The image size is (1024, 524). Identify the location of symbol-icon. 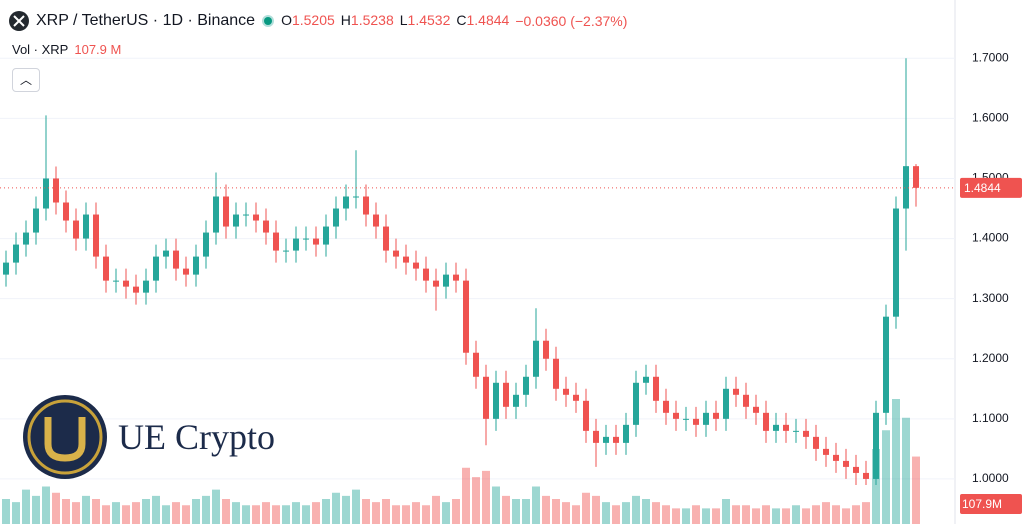
(19, 21).